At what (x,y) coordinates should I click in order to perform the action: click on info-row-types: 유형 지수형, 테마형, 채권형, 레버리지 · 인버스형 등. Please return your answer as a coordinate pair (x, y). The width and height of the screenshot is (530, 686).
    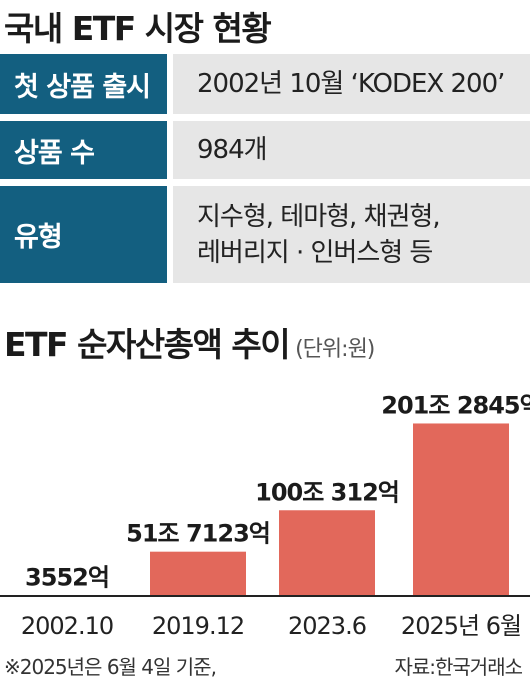
    Looking at the image, I should click on (265, 234).